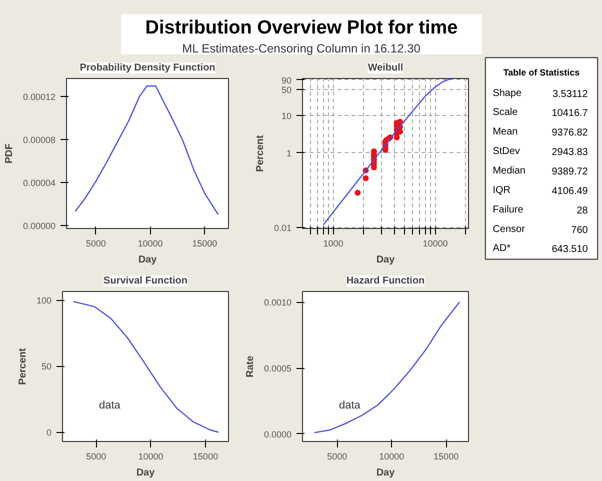 Image resolution: width=602 pixels, height=481 pixels. I want to click on chart-title: Weibull, so click(386, 68).